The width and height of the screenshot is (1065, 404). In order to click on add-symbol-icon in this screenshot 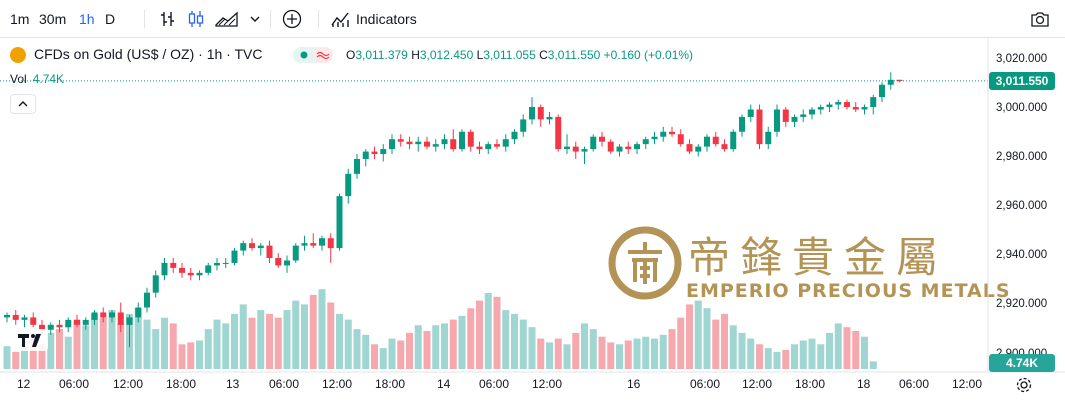, I will do `click(292, 19)`.